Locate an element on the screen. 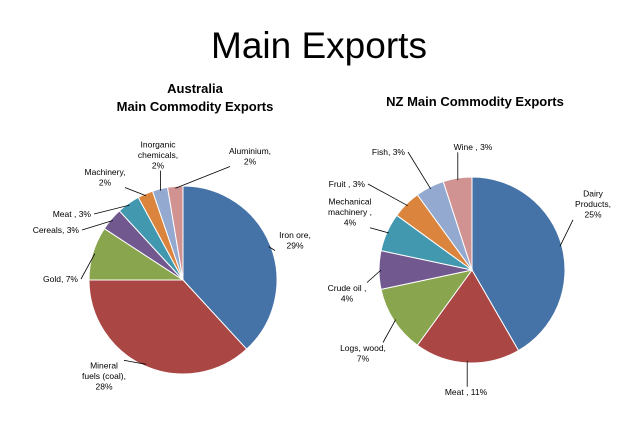  australia-cereals-leader-line is located at coordinates (97, 225).